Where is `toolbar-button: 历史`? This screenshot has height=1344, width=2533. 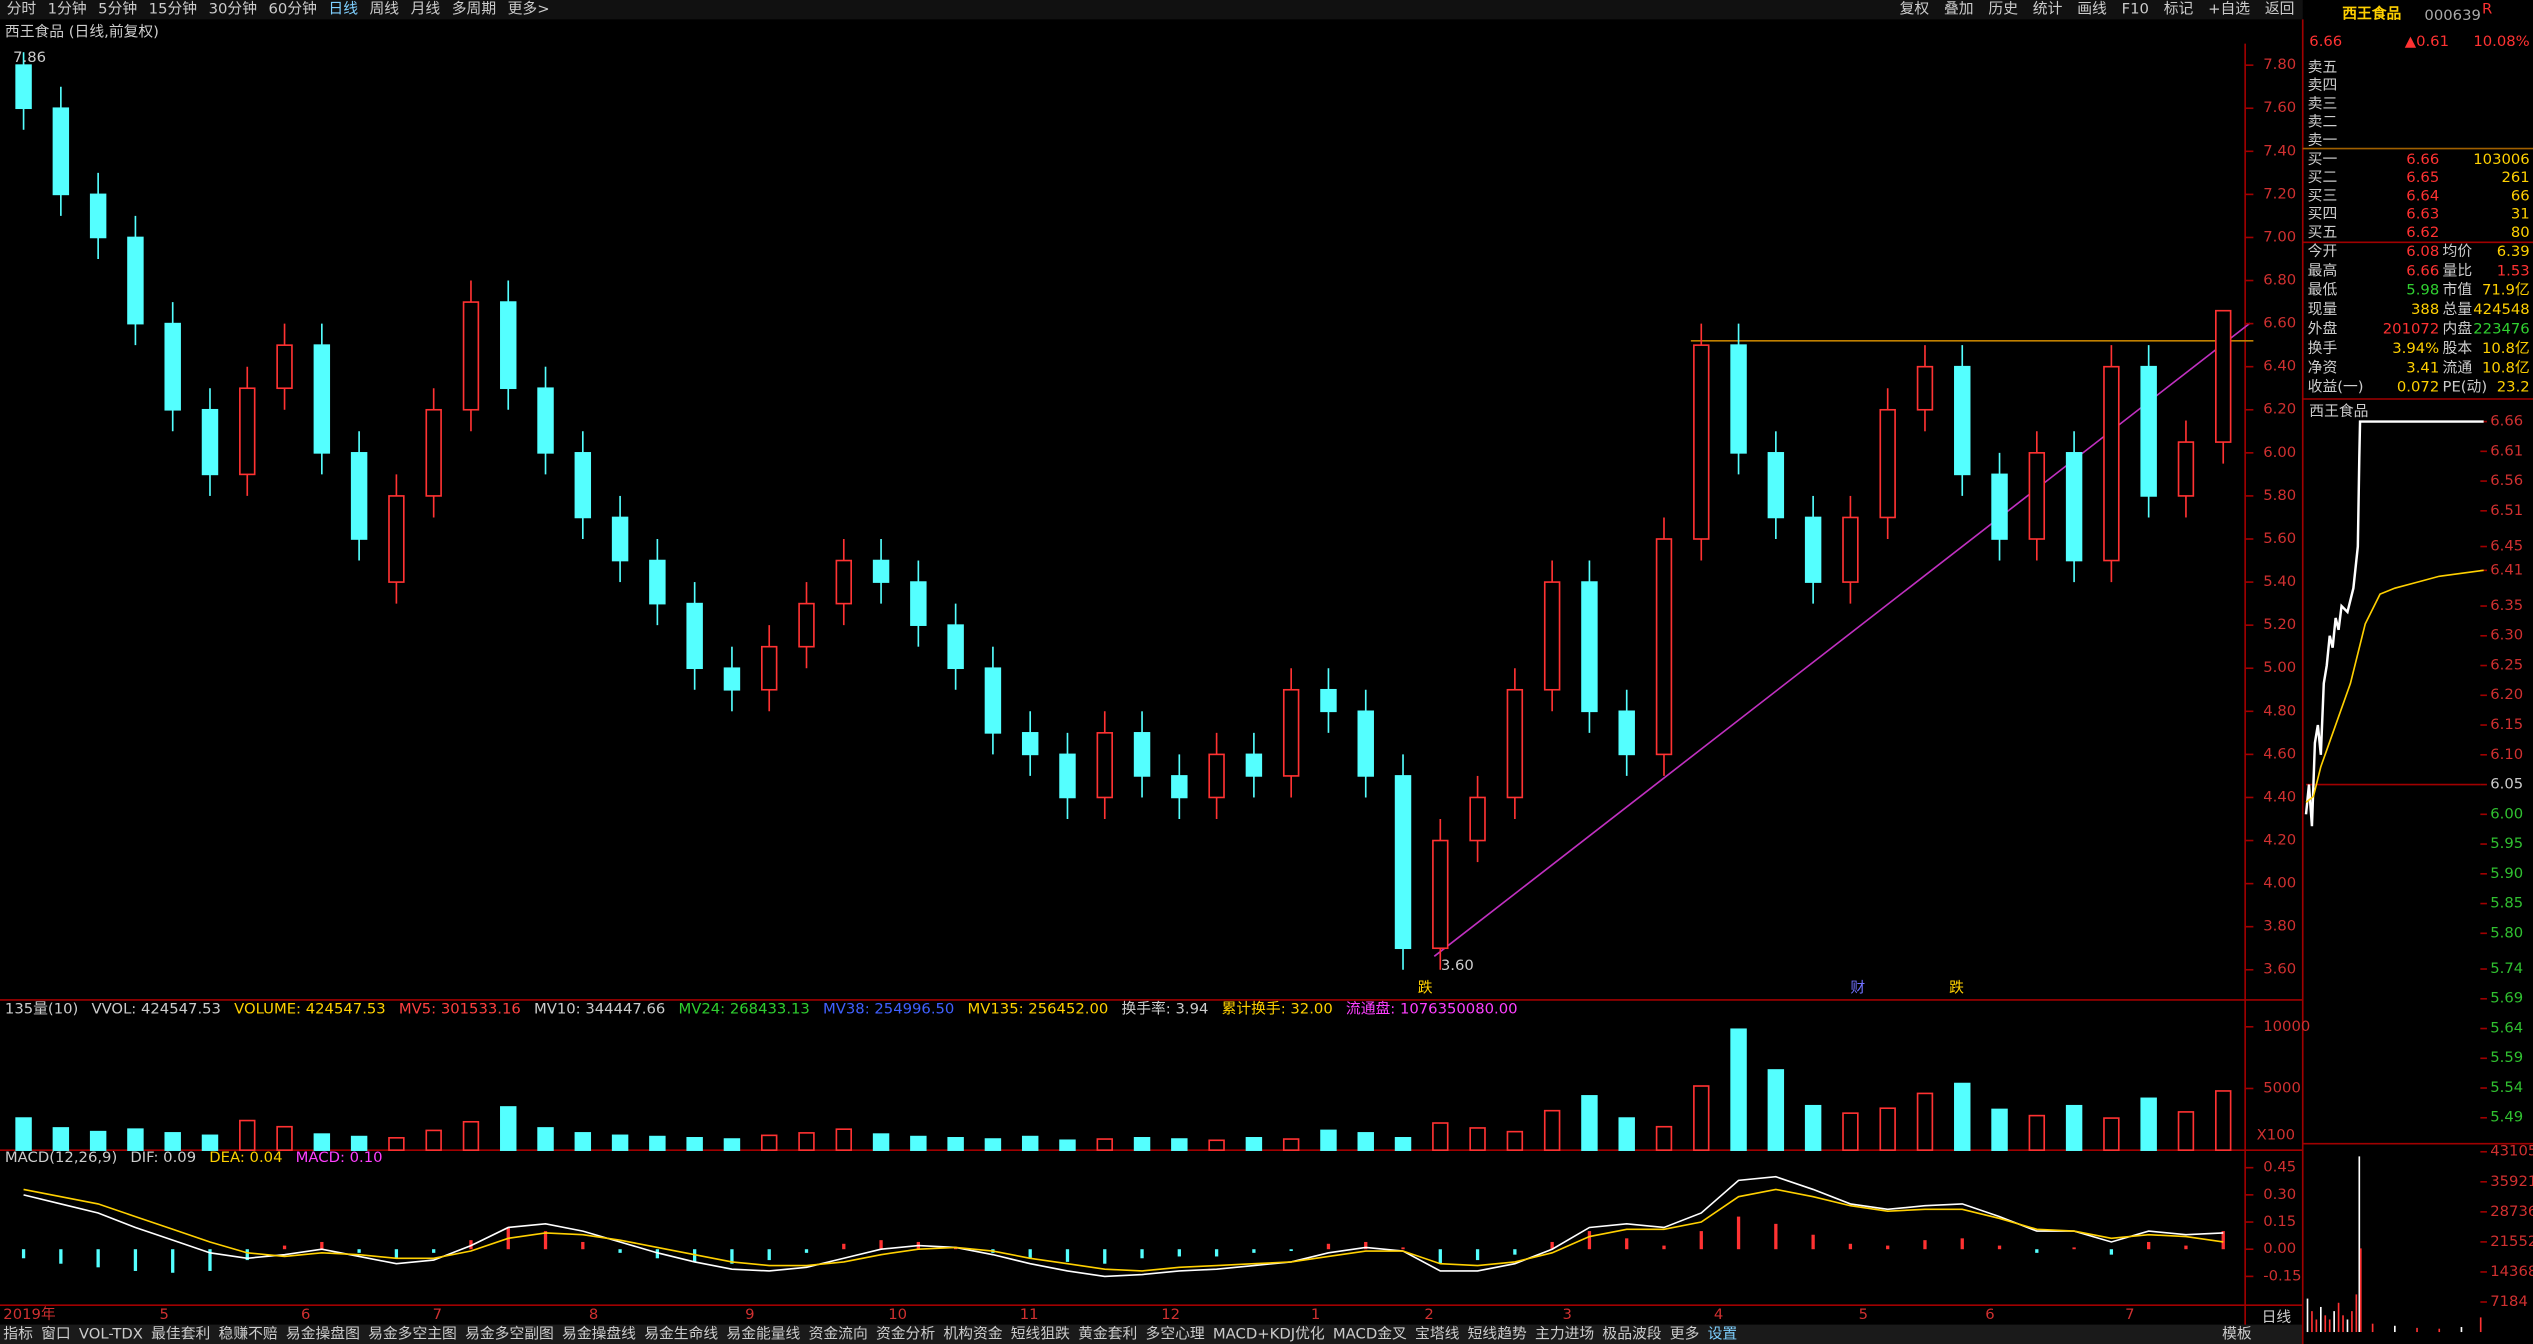
toolbar-button: 历史 is located at coordinates (2003, 9).